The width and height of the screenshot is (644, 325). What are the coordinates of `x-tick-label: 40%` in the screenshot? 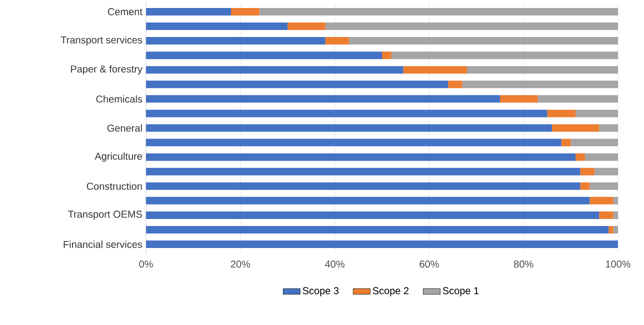 It's located at (334, 264).